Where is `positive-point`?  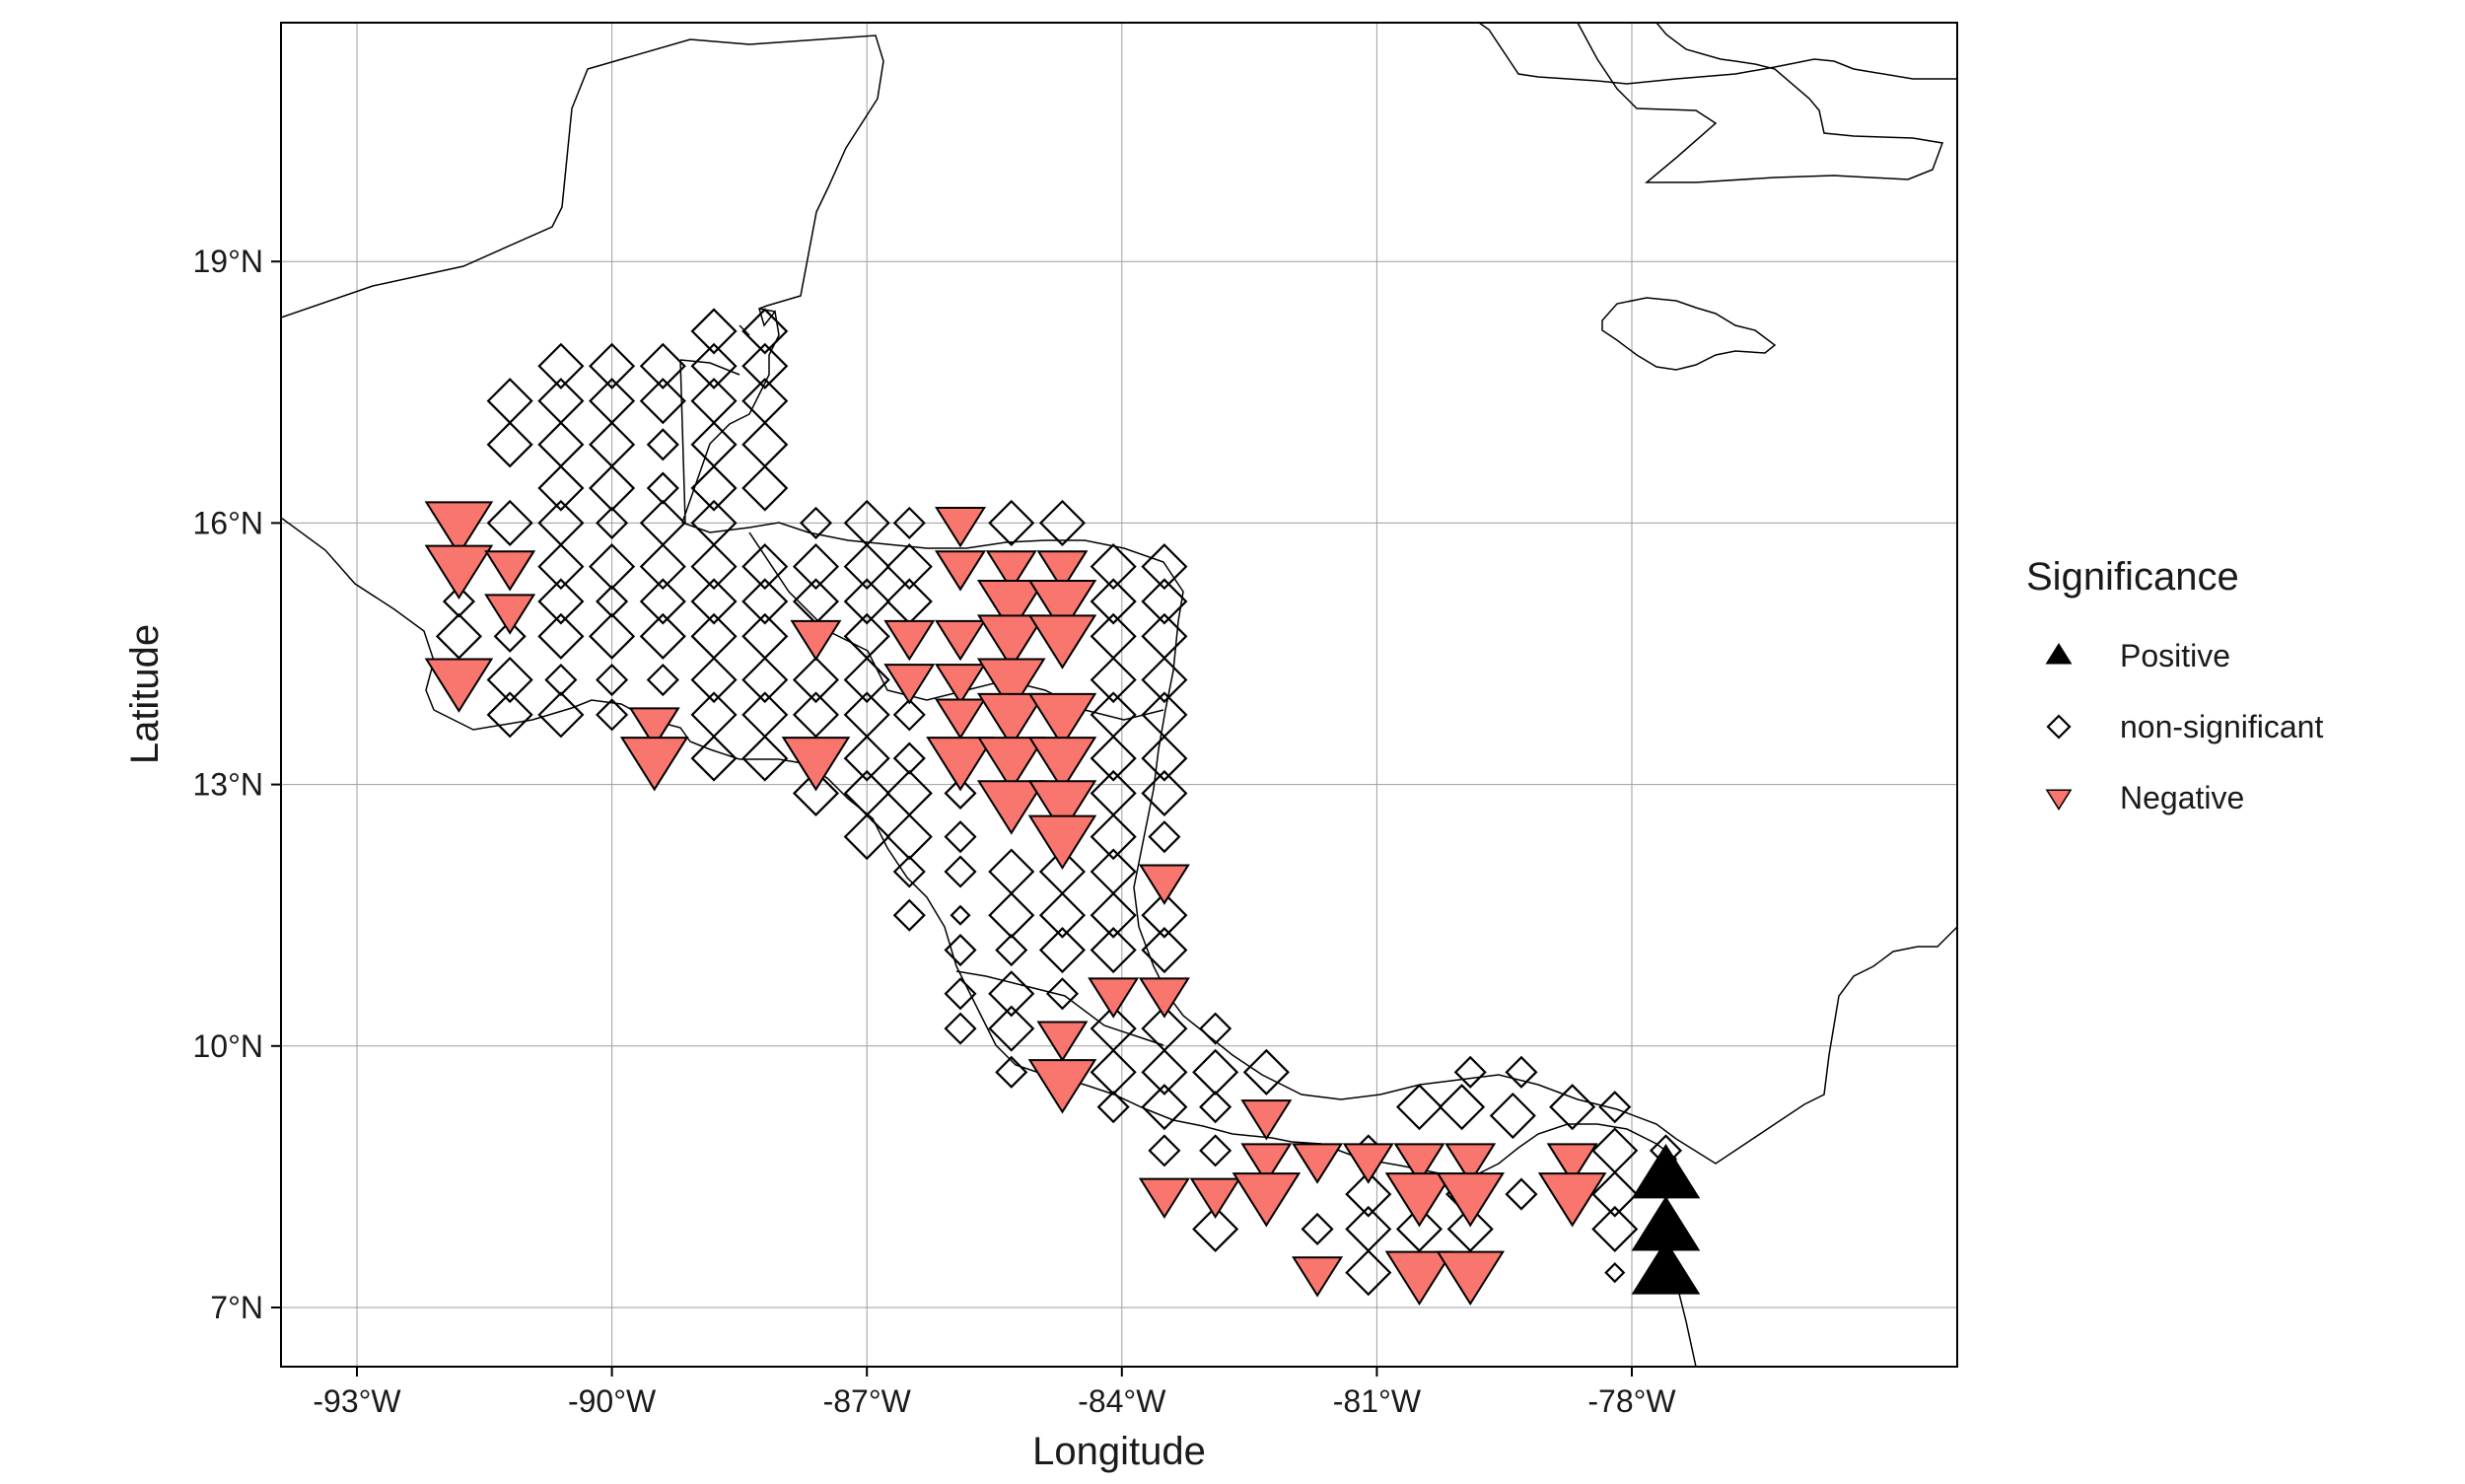
positive-point is located at coordinates (1666, 1267).